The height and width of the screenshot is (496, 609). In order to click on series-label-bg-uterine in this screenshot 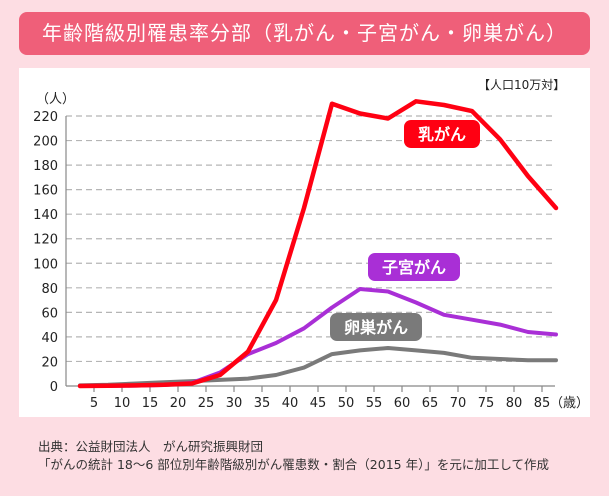, I will do `click(414, 267)`.